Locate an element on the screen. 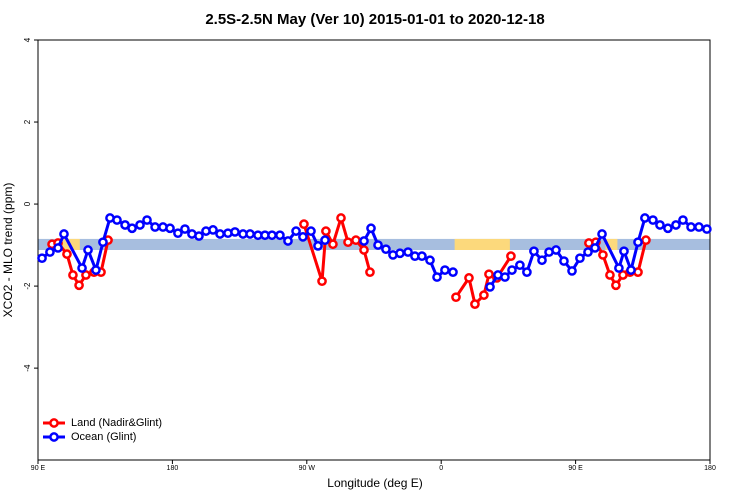 This screenshot has width=750, height=500. series-line is located at coordinates (349, 261).